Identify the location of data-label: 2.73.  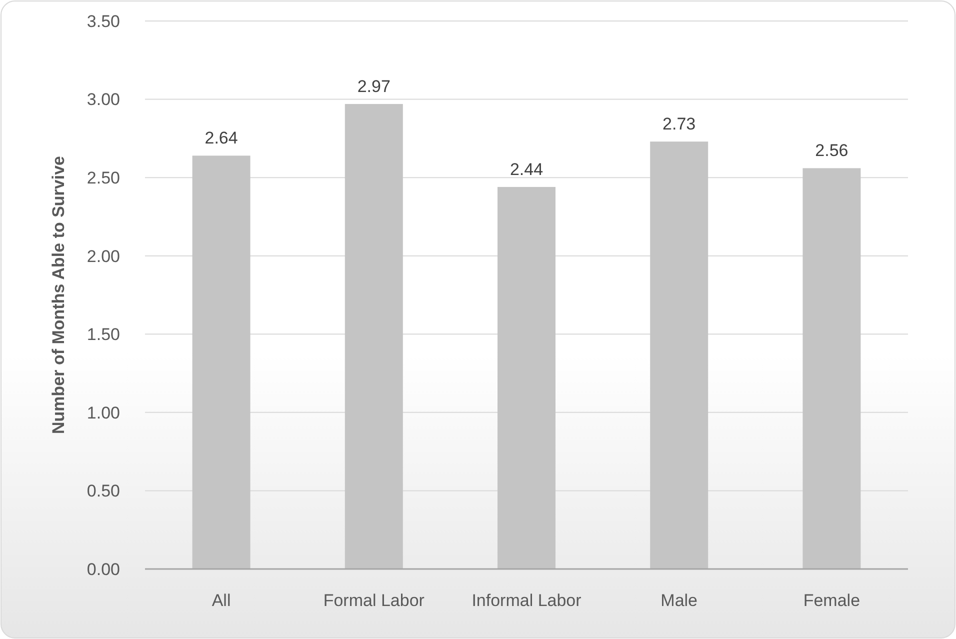
(679, 124).